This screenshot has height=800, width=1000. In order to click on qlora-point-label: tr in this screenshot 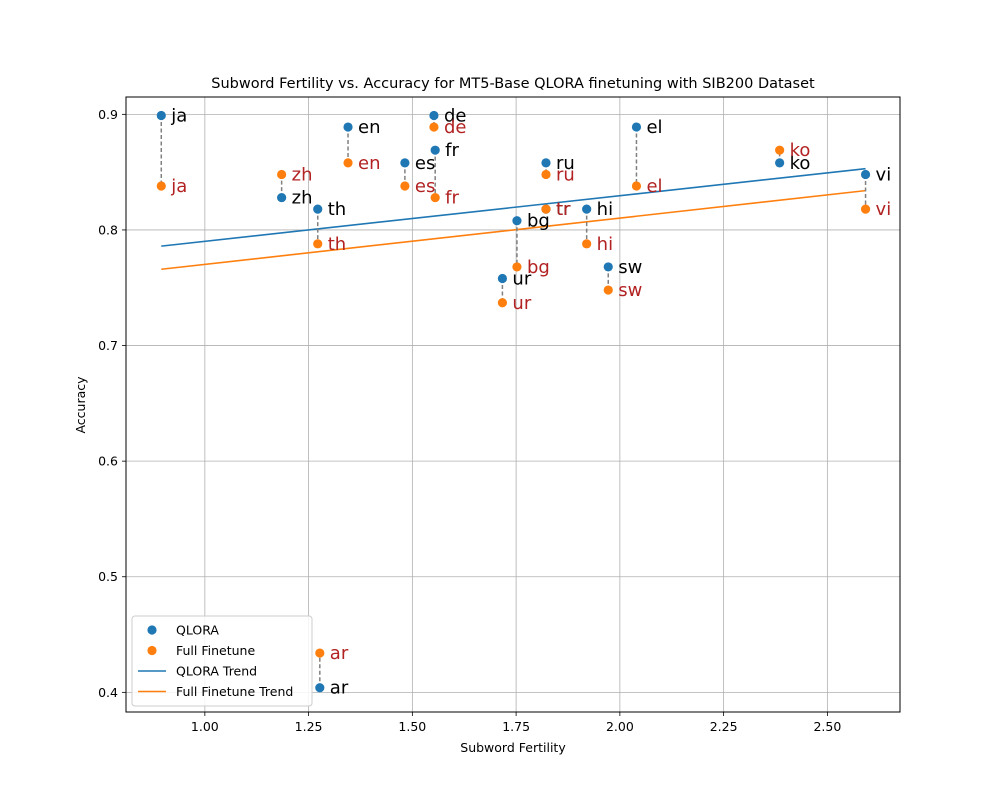, I will do `click(563, 209)`.